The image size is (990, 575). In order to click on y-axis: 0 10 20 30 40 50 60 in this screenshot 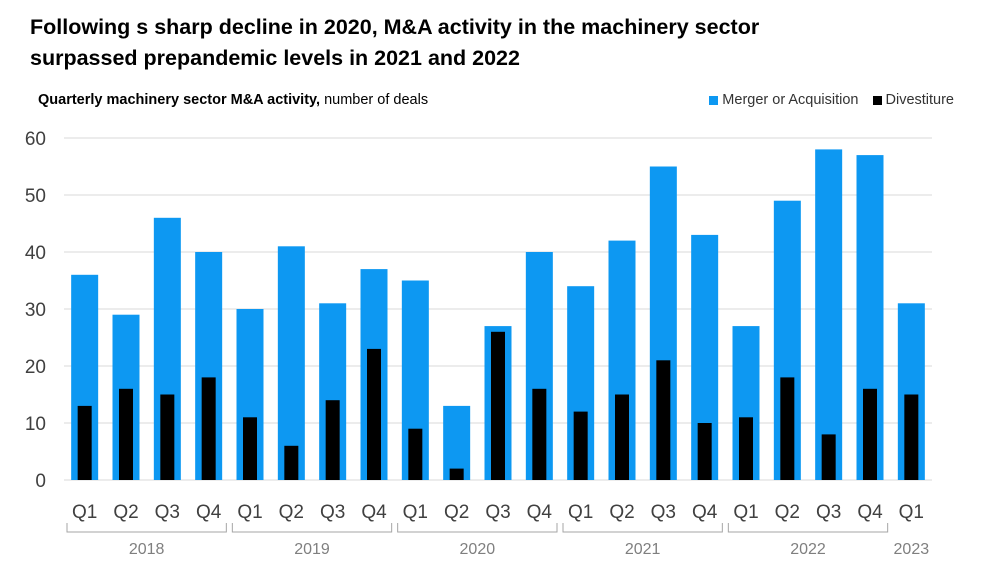, I will do `click(35, 310)`.